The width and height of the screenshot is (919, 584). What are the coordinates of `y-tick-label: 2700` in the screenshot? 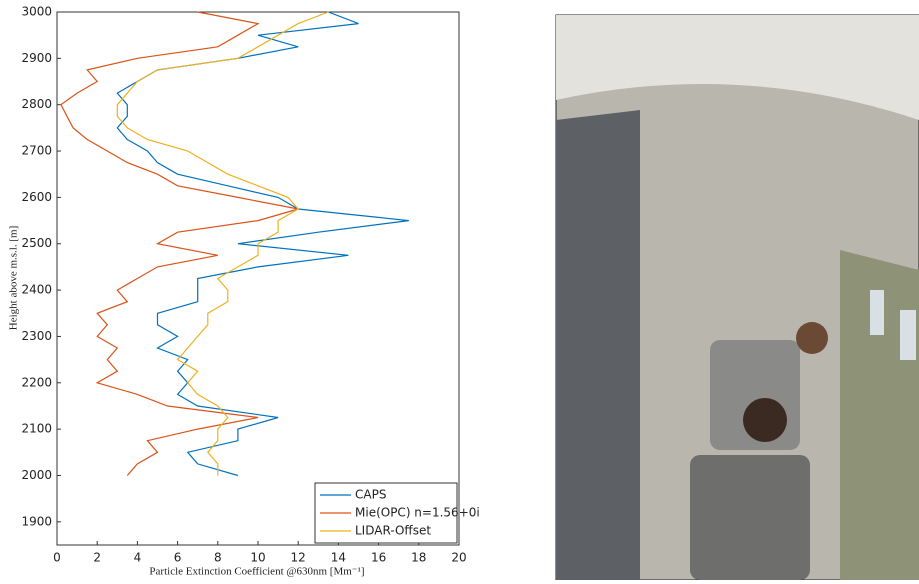 It's located at (36, 151).